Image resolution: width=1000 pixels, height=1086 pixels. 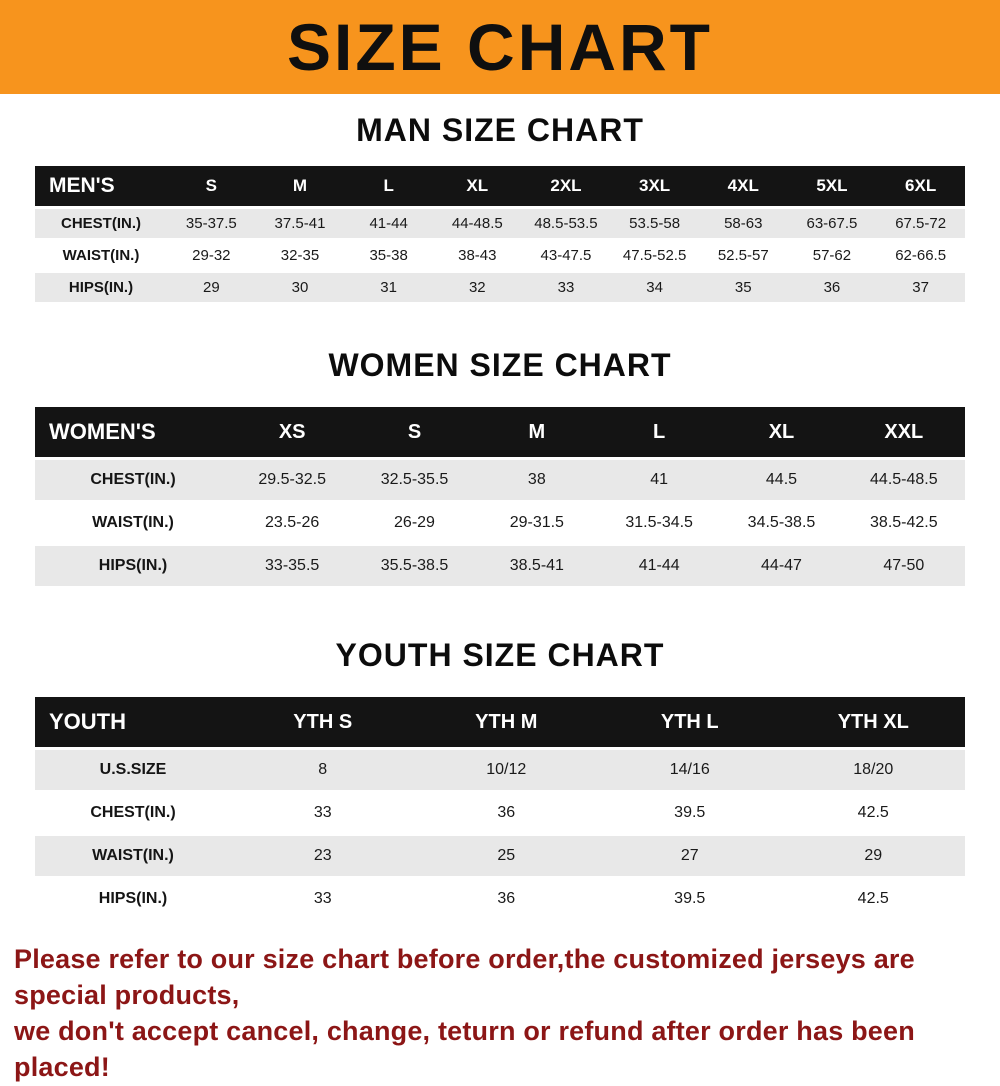 I want to click on size-value: 35-37.5, so click(x=211, y=223).